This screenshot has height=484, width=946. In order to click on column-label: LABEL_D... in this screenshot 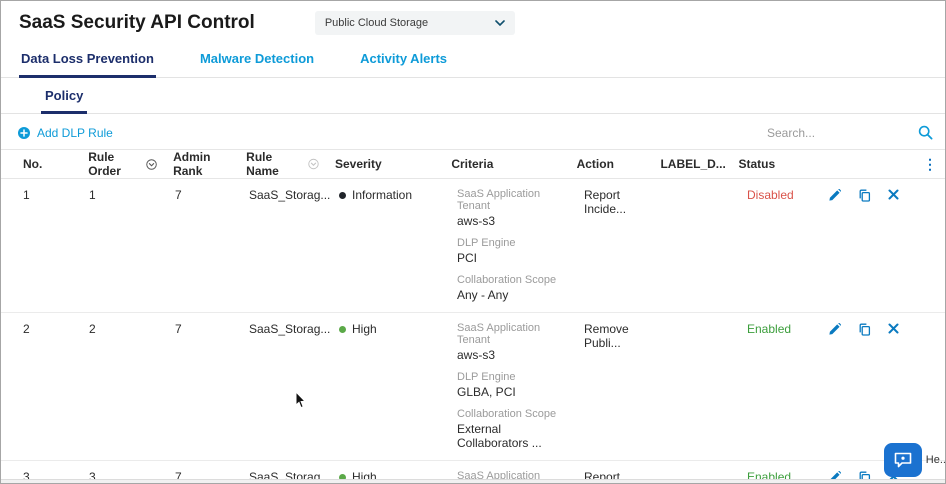, I will do `click(693, 164)`.